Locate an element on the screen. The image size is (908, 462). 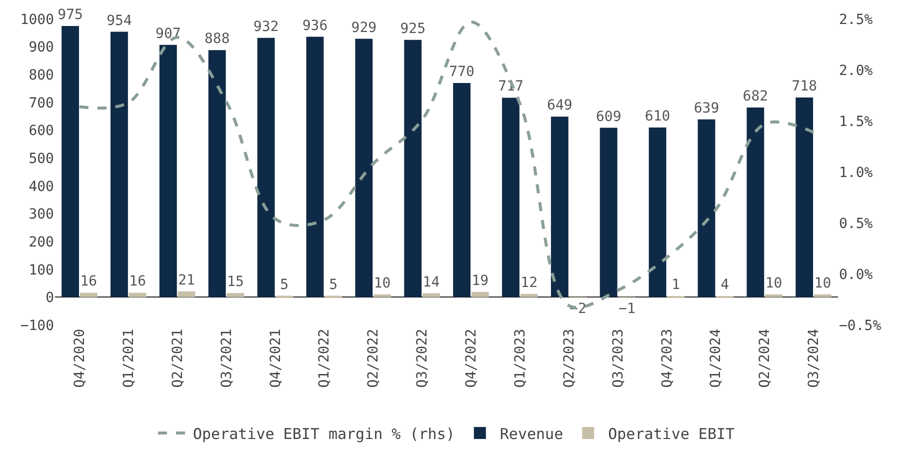
y2-tick-label: 2.0% is located at coordinates (856, 70).